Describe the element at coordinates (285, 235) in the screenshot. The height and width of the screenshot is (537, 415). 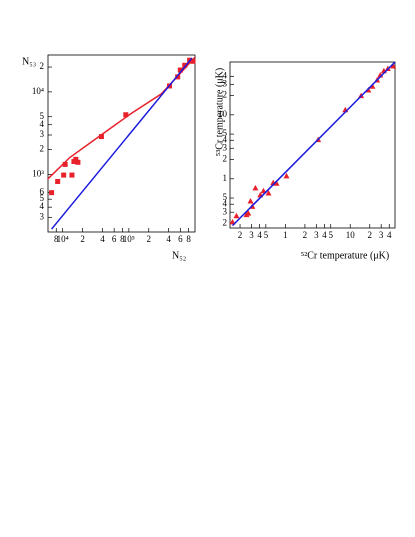
I see `x-tick-label: 1` at that location.